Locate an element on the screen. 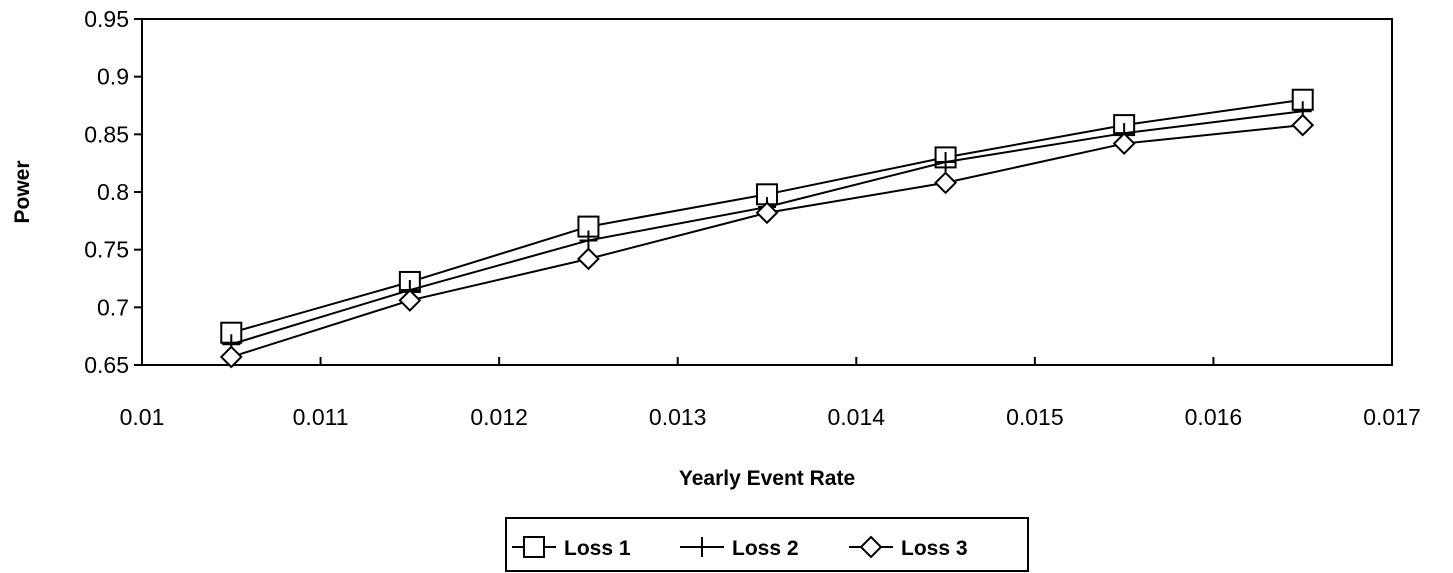  y-tick-label: 0.8 is located at coordinates (113, 192).